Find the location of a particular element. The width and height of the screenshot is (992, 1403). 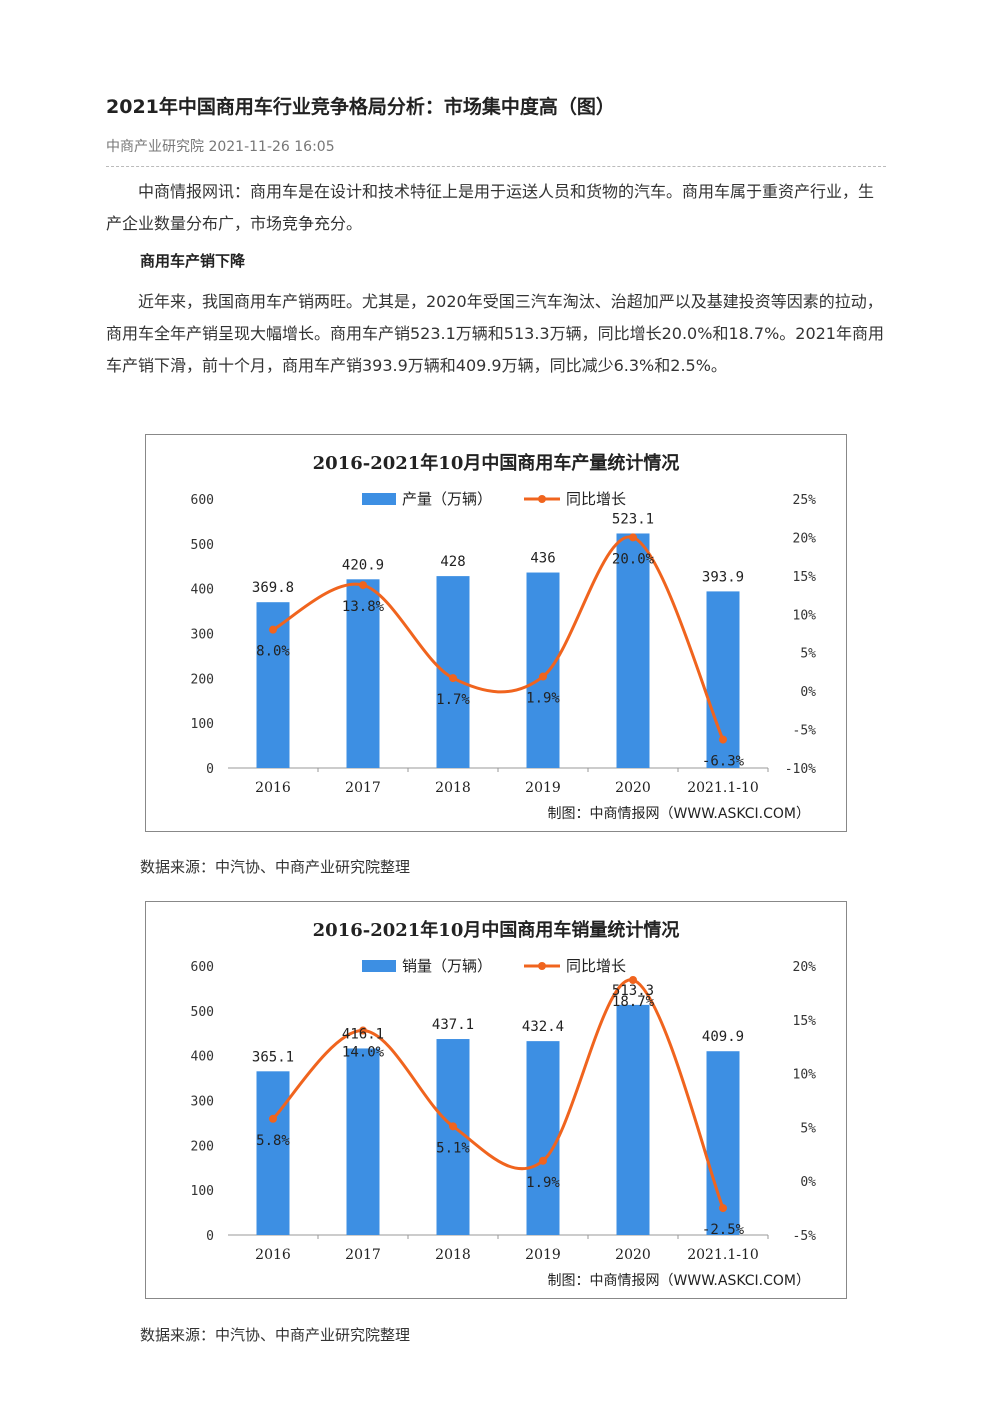

article-title: 2021年中国商用车行业竞争格局分析：市场集中度高（图） is located at coordinates (360, 107).